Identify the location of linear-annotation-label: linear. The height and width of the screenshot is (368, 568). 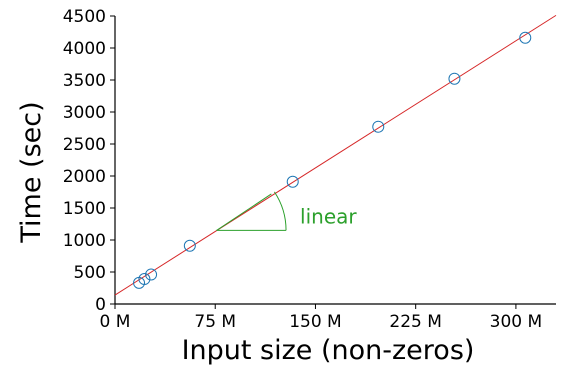
(328, 216).